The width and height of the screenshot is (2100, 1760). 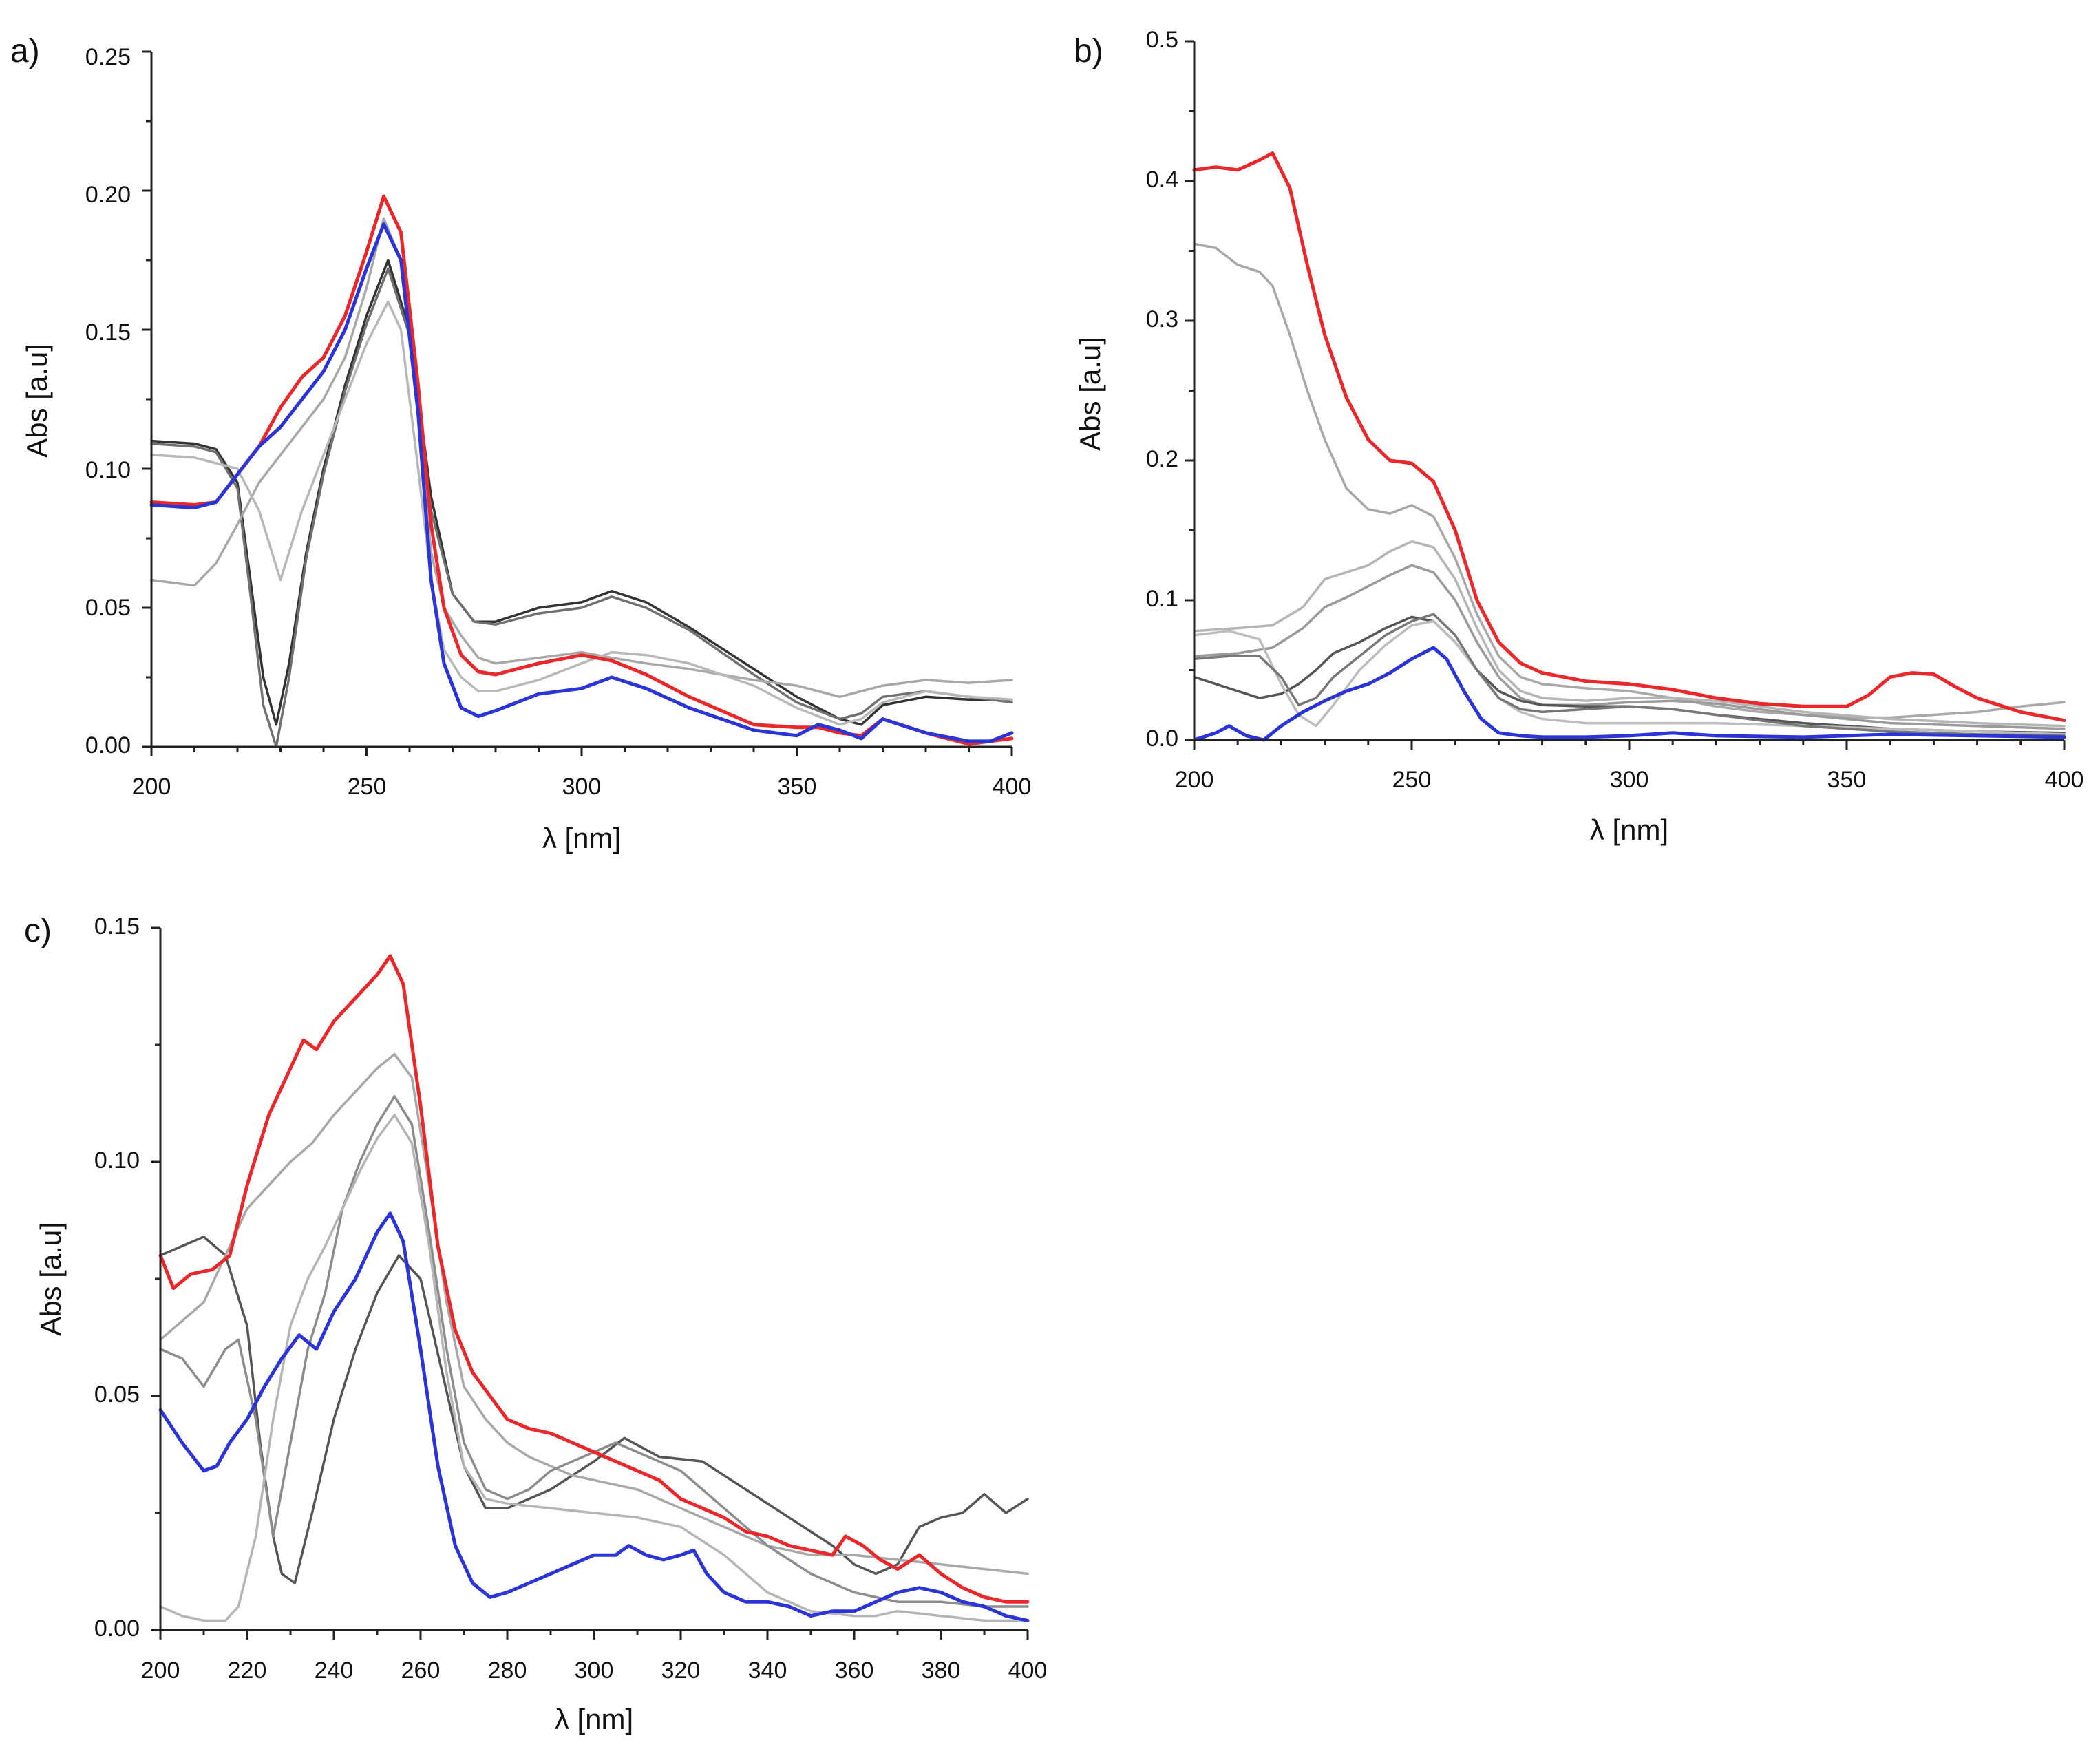 I want to click on panel-a-ytick-4: 0.20, so click(x=108, y=195).